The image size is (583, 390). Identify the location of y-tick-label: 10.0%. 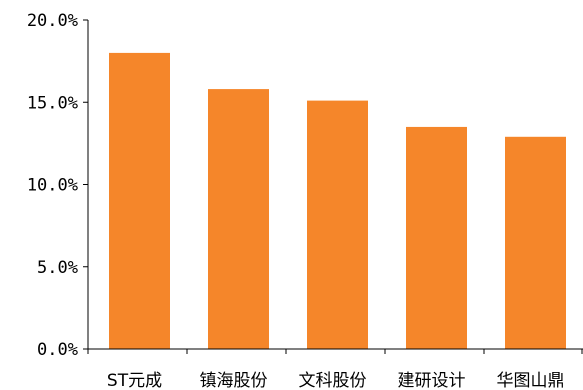
(52, 186).